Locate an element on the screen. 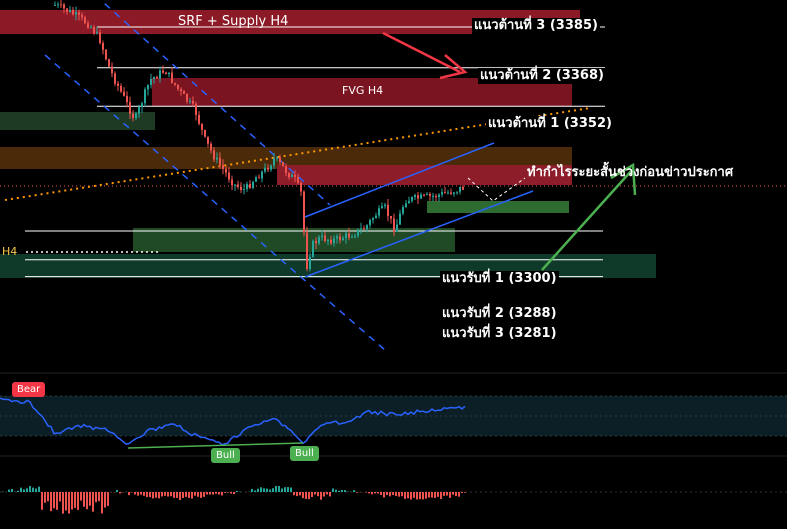 Image resolution: width=787 pixels, height=529 pixels. green-arrow-head is located at coordinates (623, 179).